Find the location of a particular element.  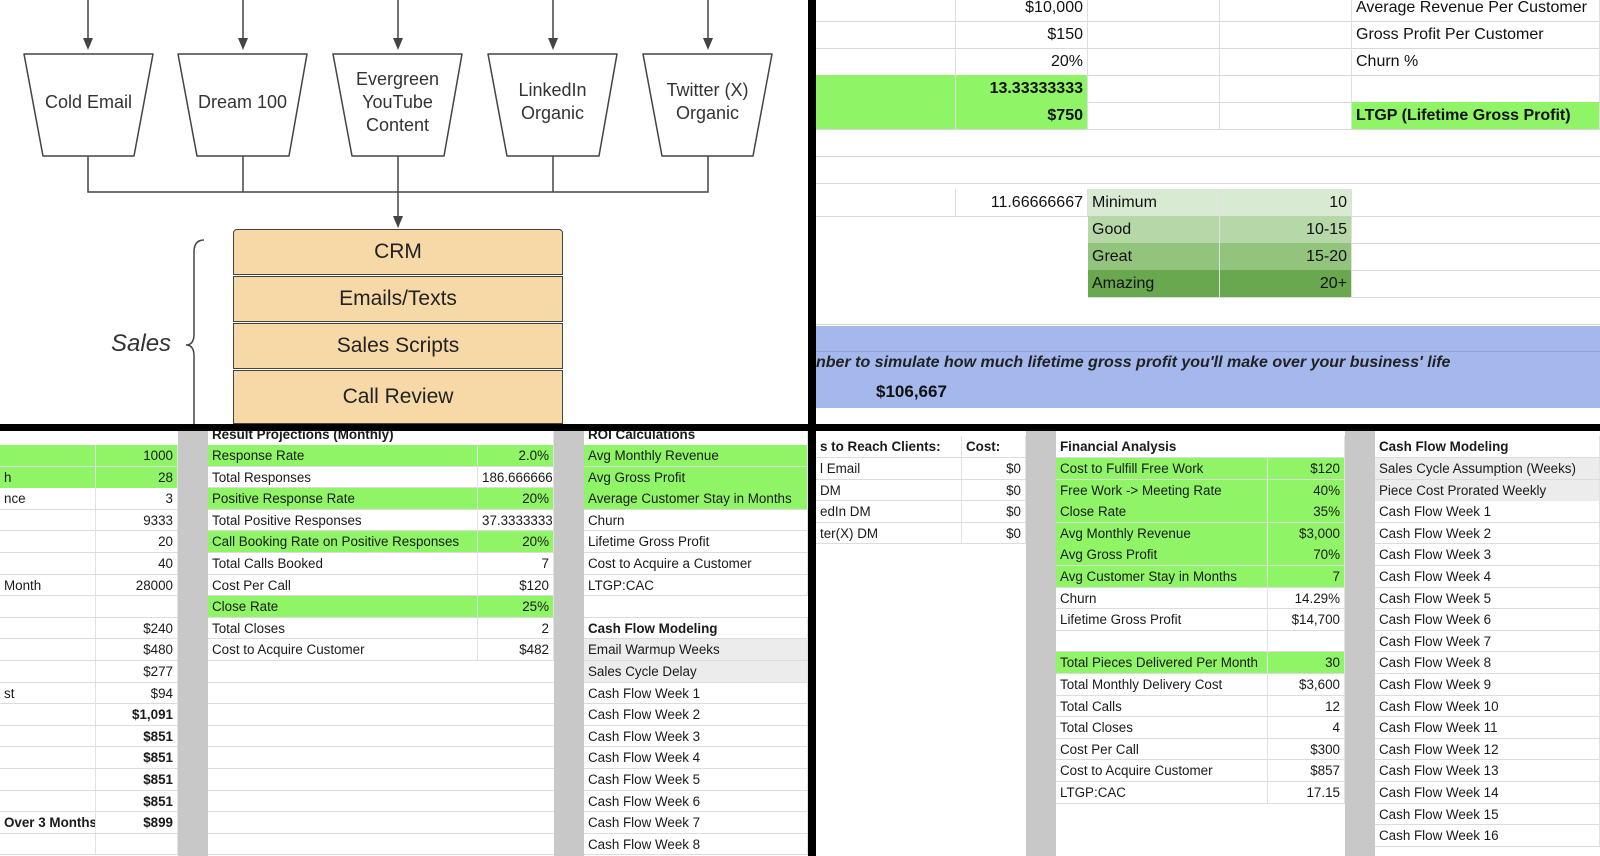

financial-value: 4 is located at coordinates (1306, 728).